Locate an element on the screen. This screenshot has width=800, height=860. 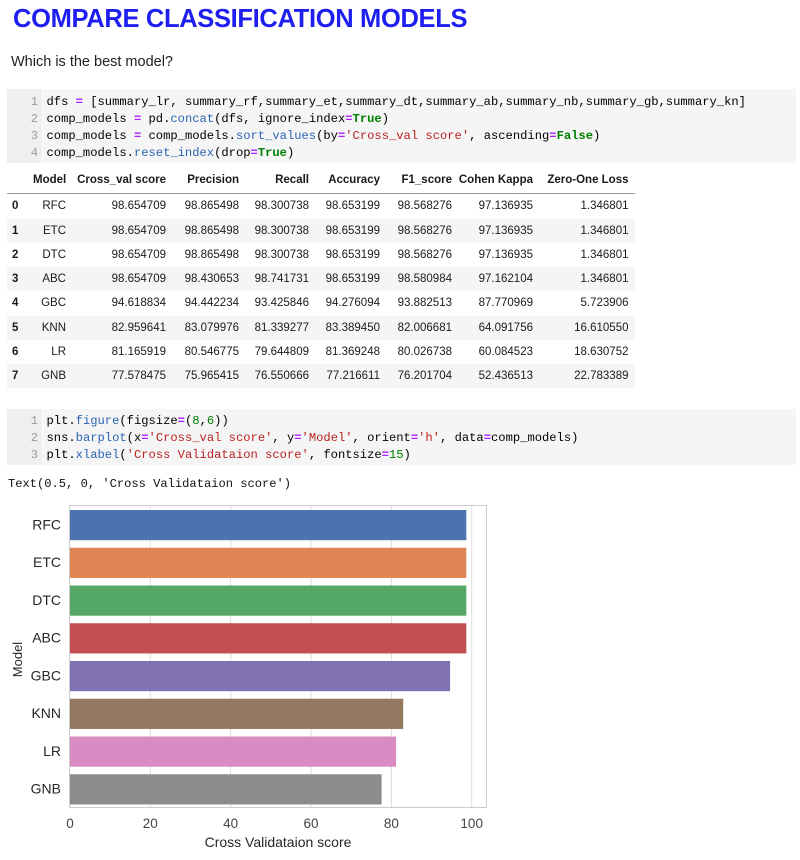
svg-text: KNN is located at coordinates (46, 713).